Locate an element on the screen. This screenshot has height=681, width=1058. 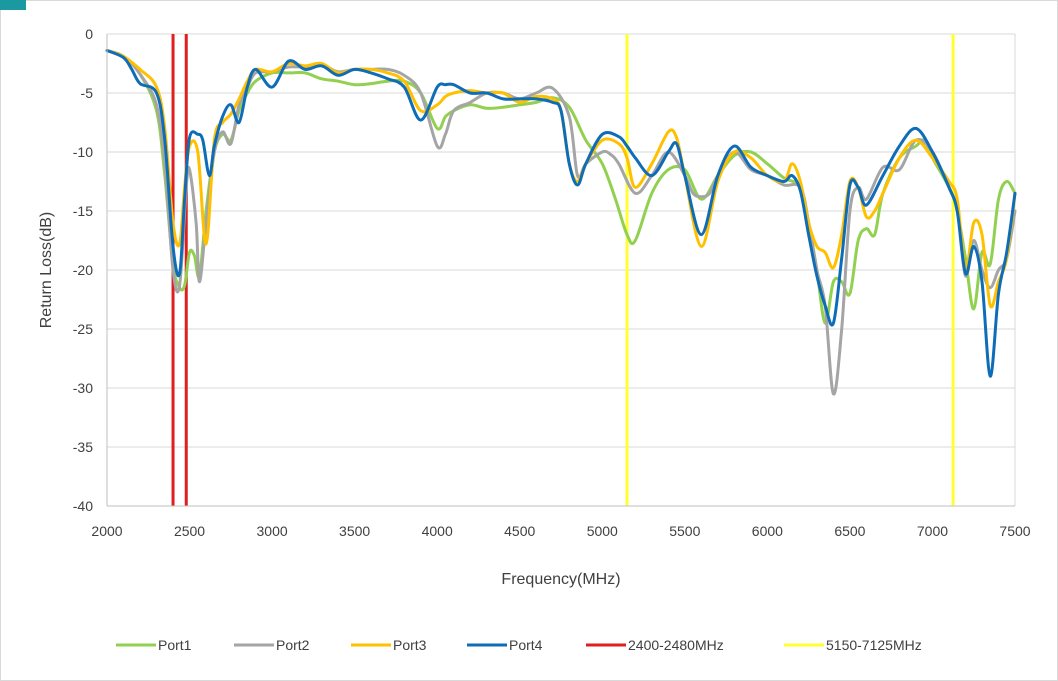
x-tick-label: 7500 is located at coordinates (1014, 531).